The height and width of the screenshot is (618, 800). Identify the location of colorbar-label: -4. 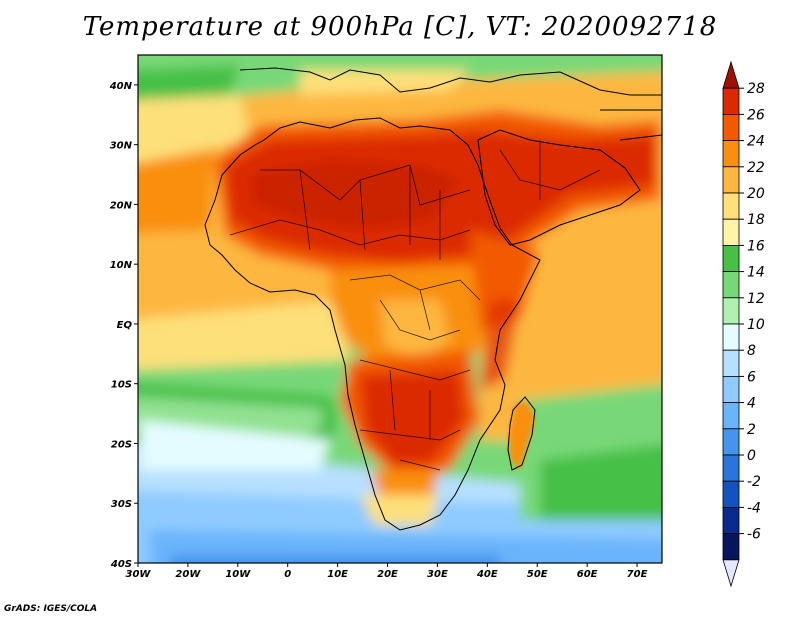
(754, 508).